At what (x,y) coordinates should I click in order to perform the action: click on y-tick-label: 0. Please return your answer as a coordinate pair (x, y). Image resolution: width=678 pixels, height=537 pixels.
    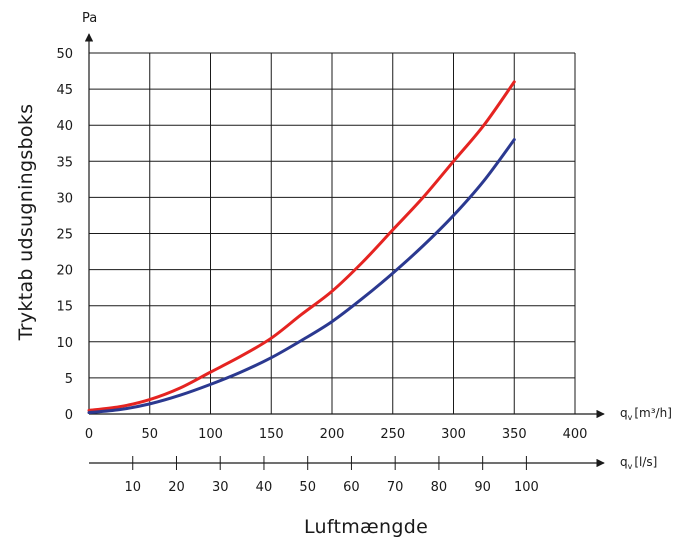
    Looking at the image, I should click on (69, 415).